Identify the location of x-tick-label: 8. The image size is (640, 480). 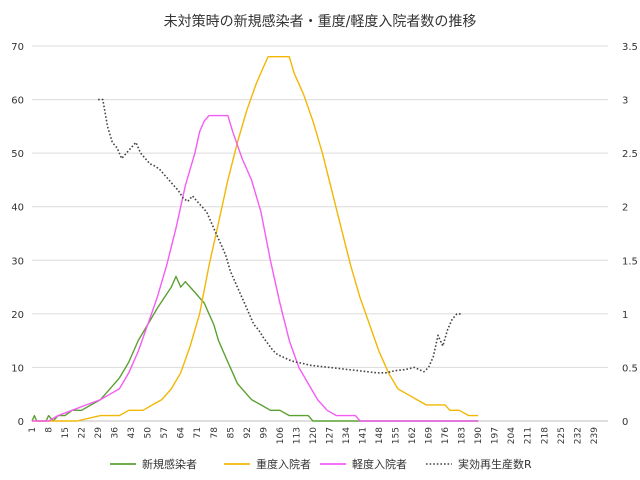
(50, 430).